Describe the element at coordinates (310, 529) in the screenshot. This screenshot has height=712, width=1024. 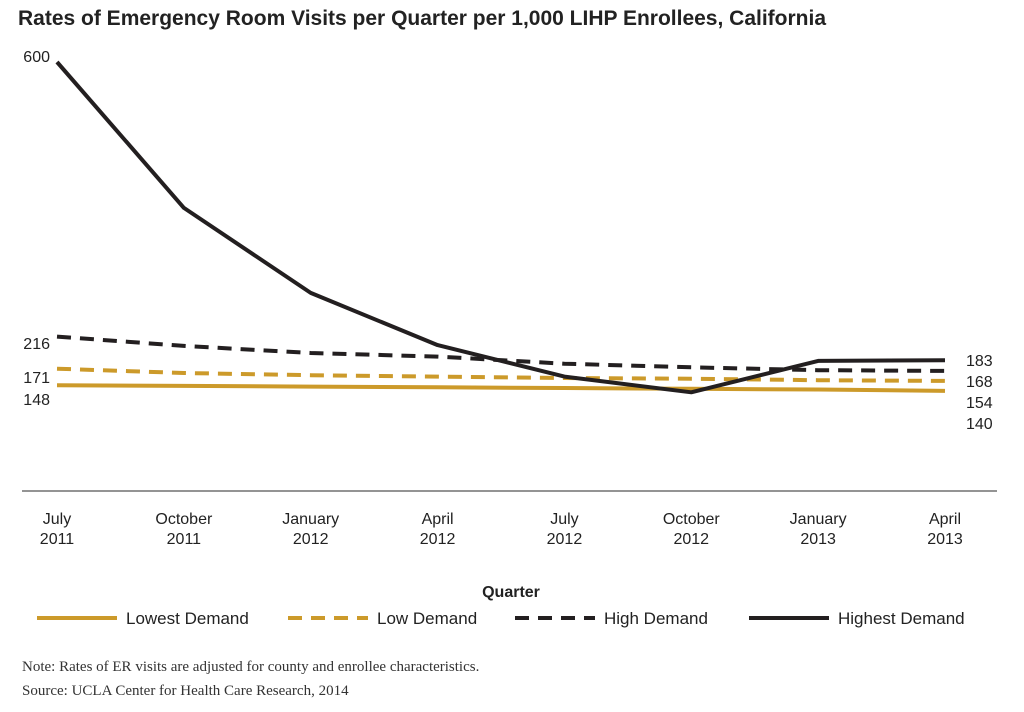
I see `x-tick-label: January 2012` at that location.